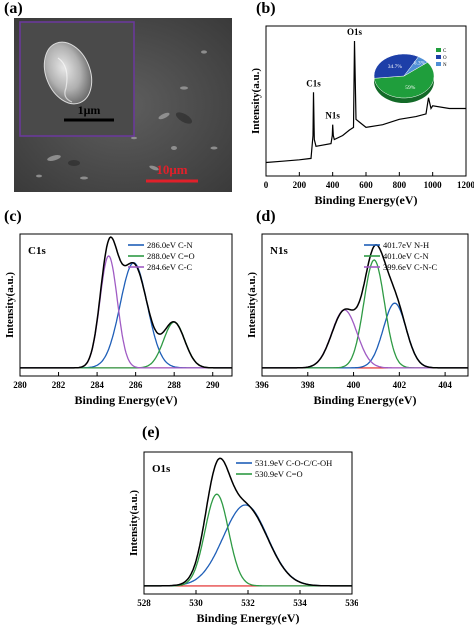  Describe the element at coordinates (438, 64) in the screenshot. I see `pie-legend-swatch-n` at that location.